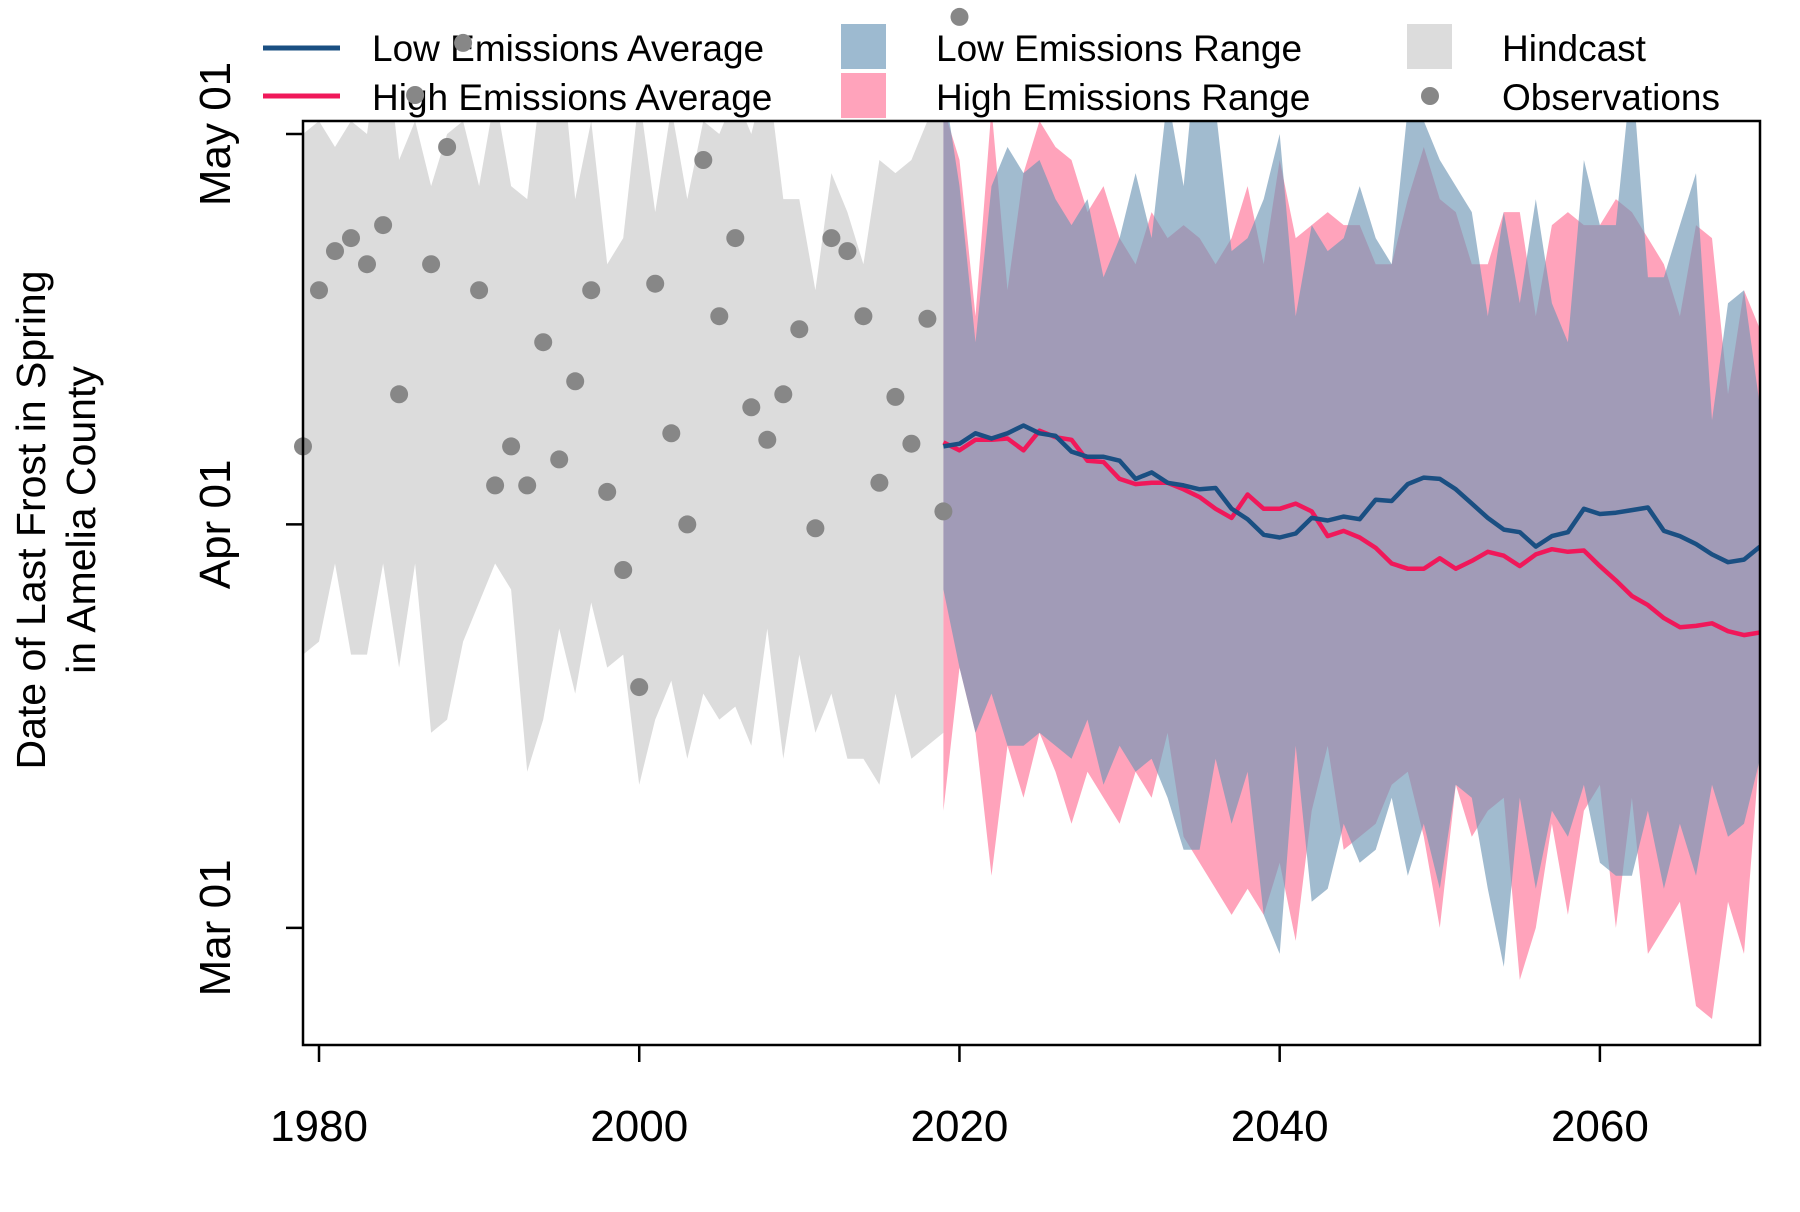  What do you see at coordinates (639, 1126) in the screenshot?
I see `x-tick-label: 2000` at bounding box center [639, 1126].